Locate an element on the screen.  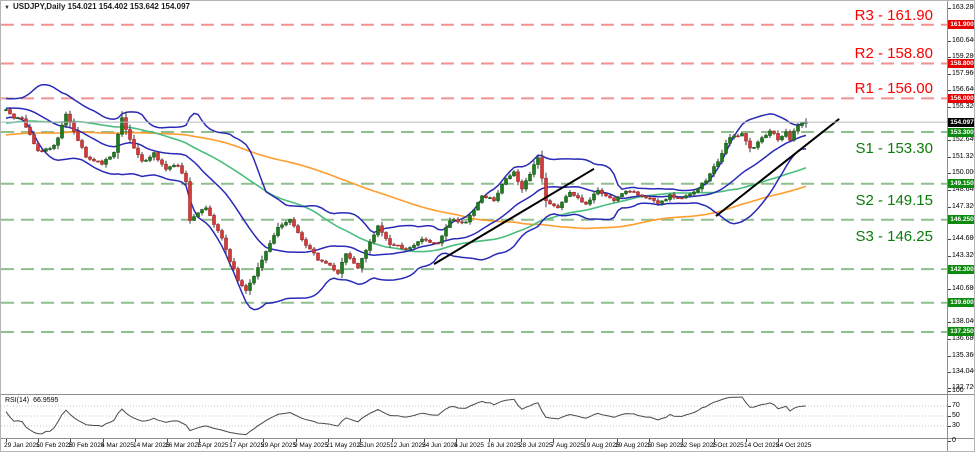
date-label: 10 Sep 2025 is located at coordinates (665, 445).